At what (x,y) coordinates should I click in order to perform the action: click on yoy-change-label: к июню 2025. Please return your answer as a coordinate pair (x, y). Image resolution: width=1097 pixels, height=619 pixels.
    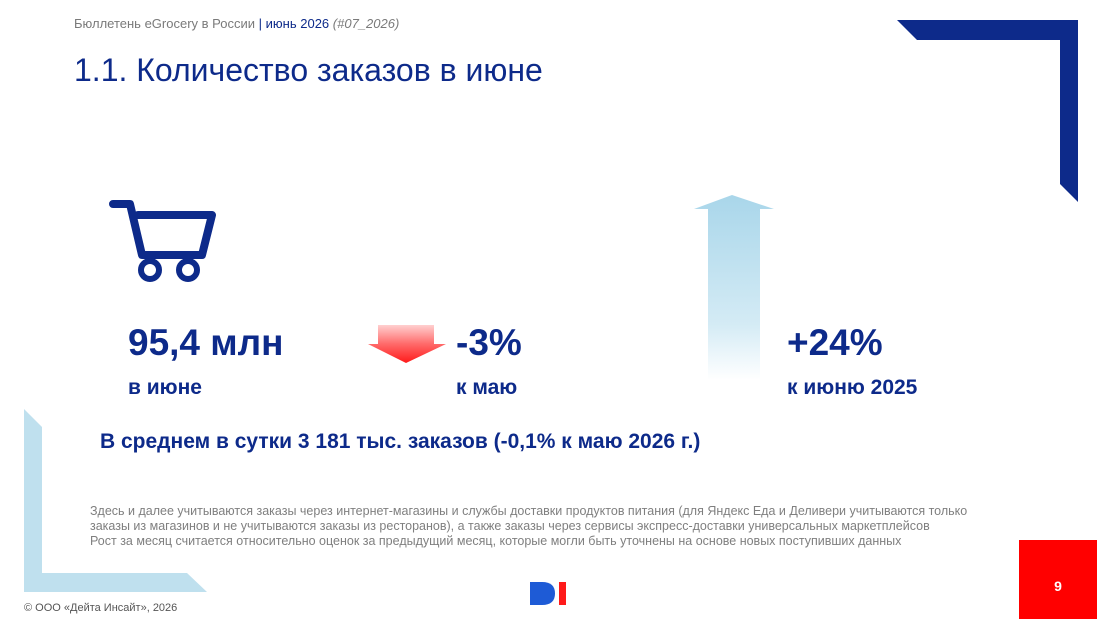
    Looking at the image, I should click on (852, 387).